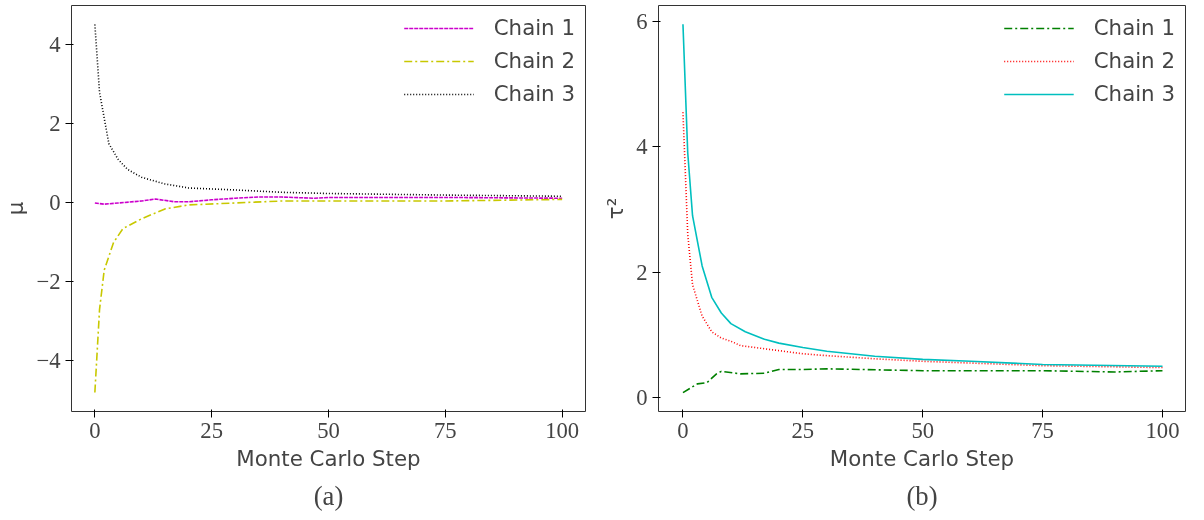  What do you see at coordinates (922, 495) in the screenshot?
I see `text: (b)` at bounding box center [922, 495].